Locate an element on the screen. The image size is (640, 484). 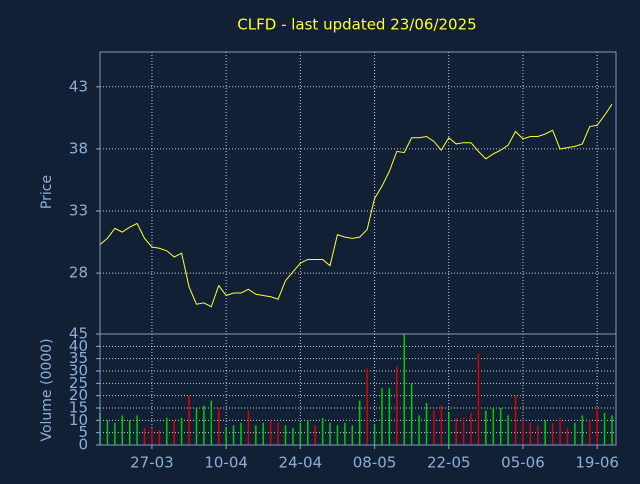
y-tick-label: 15 is located at coordinates (78, 408).